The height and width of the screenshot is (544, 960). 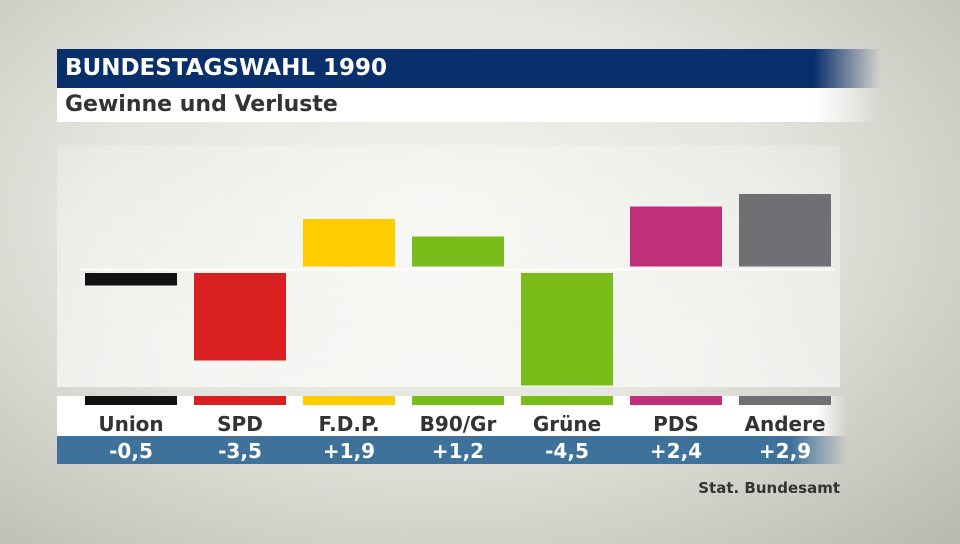 I want to click on category-label: B90/Gr, so click(x=458, y=424).